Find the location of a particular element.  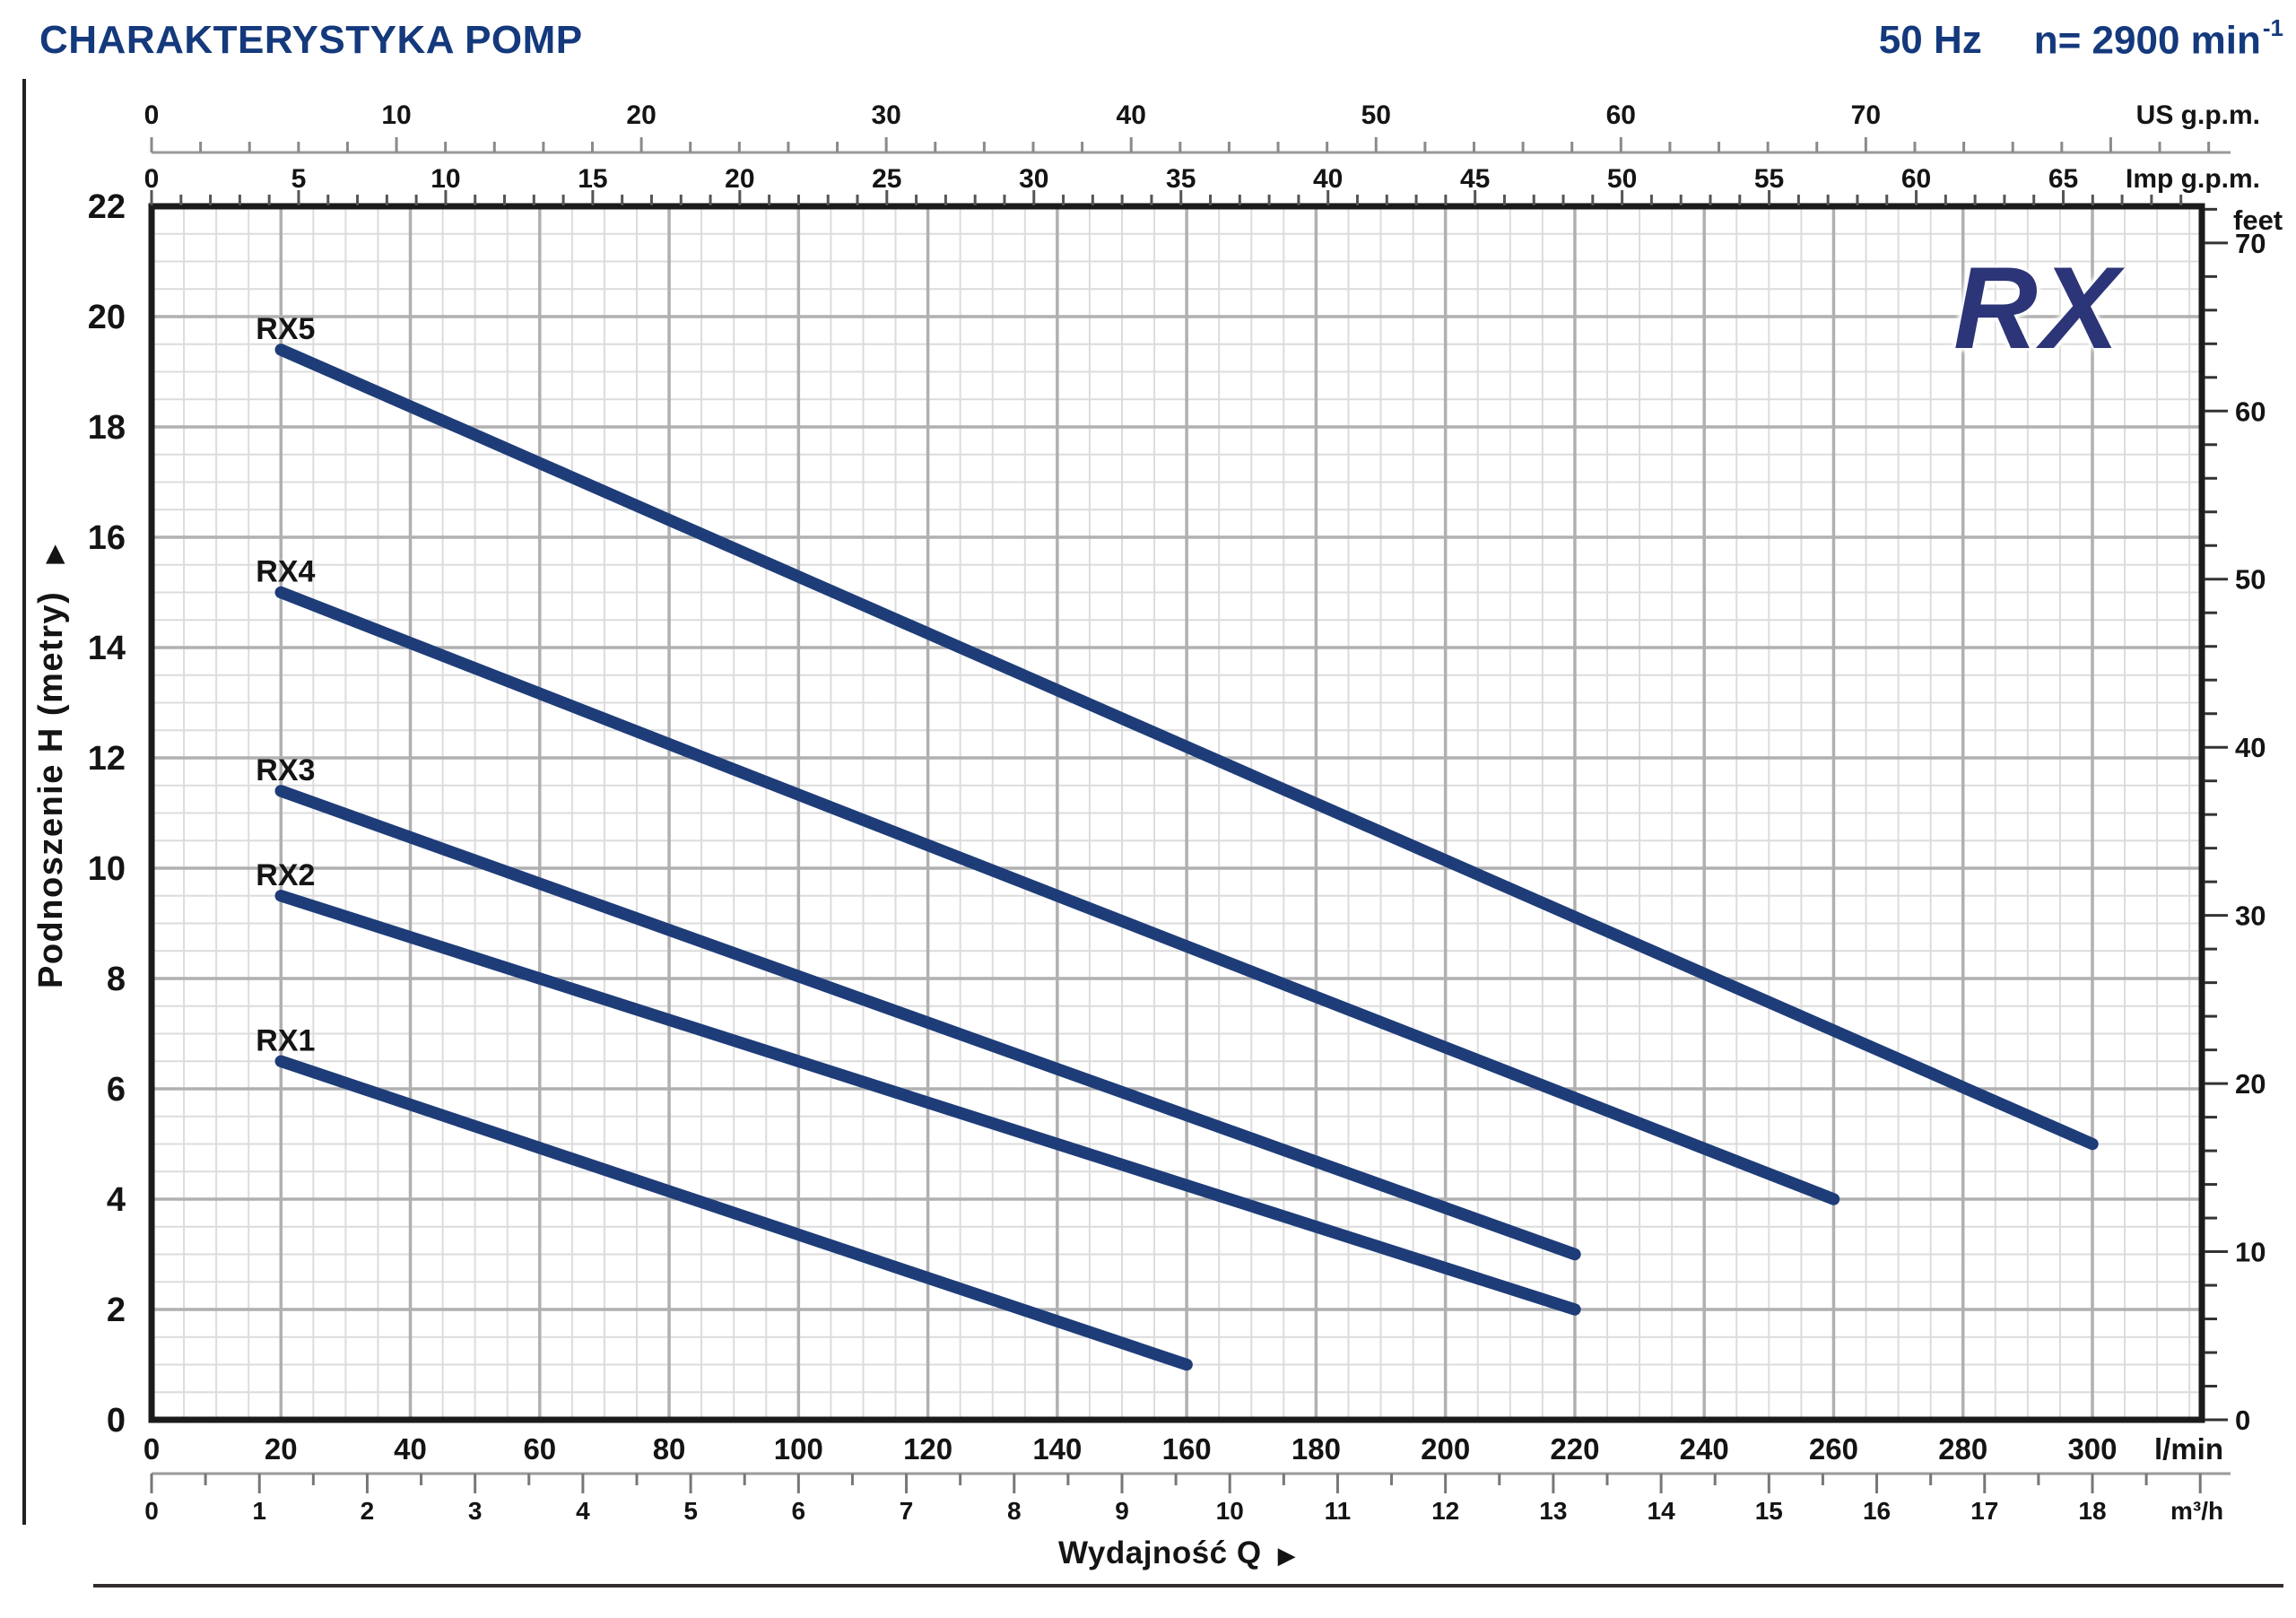

m3h-tick-label: 1 is located at coordinates (259, 1511).